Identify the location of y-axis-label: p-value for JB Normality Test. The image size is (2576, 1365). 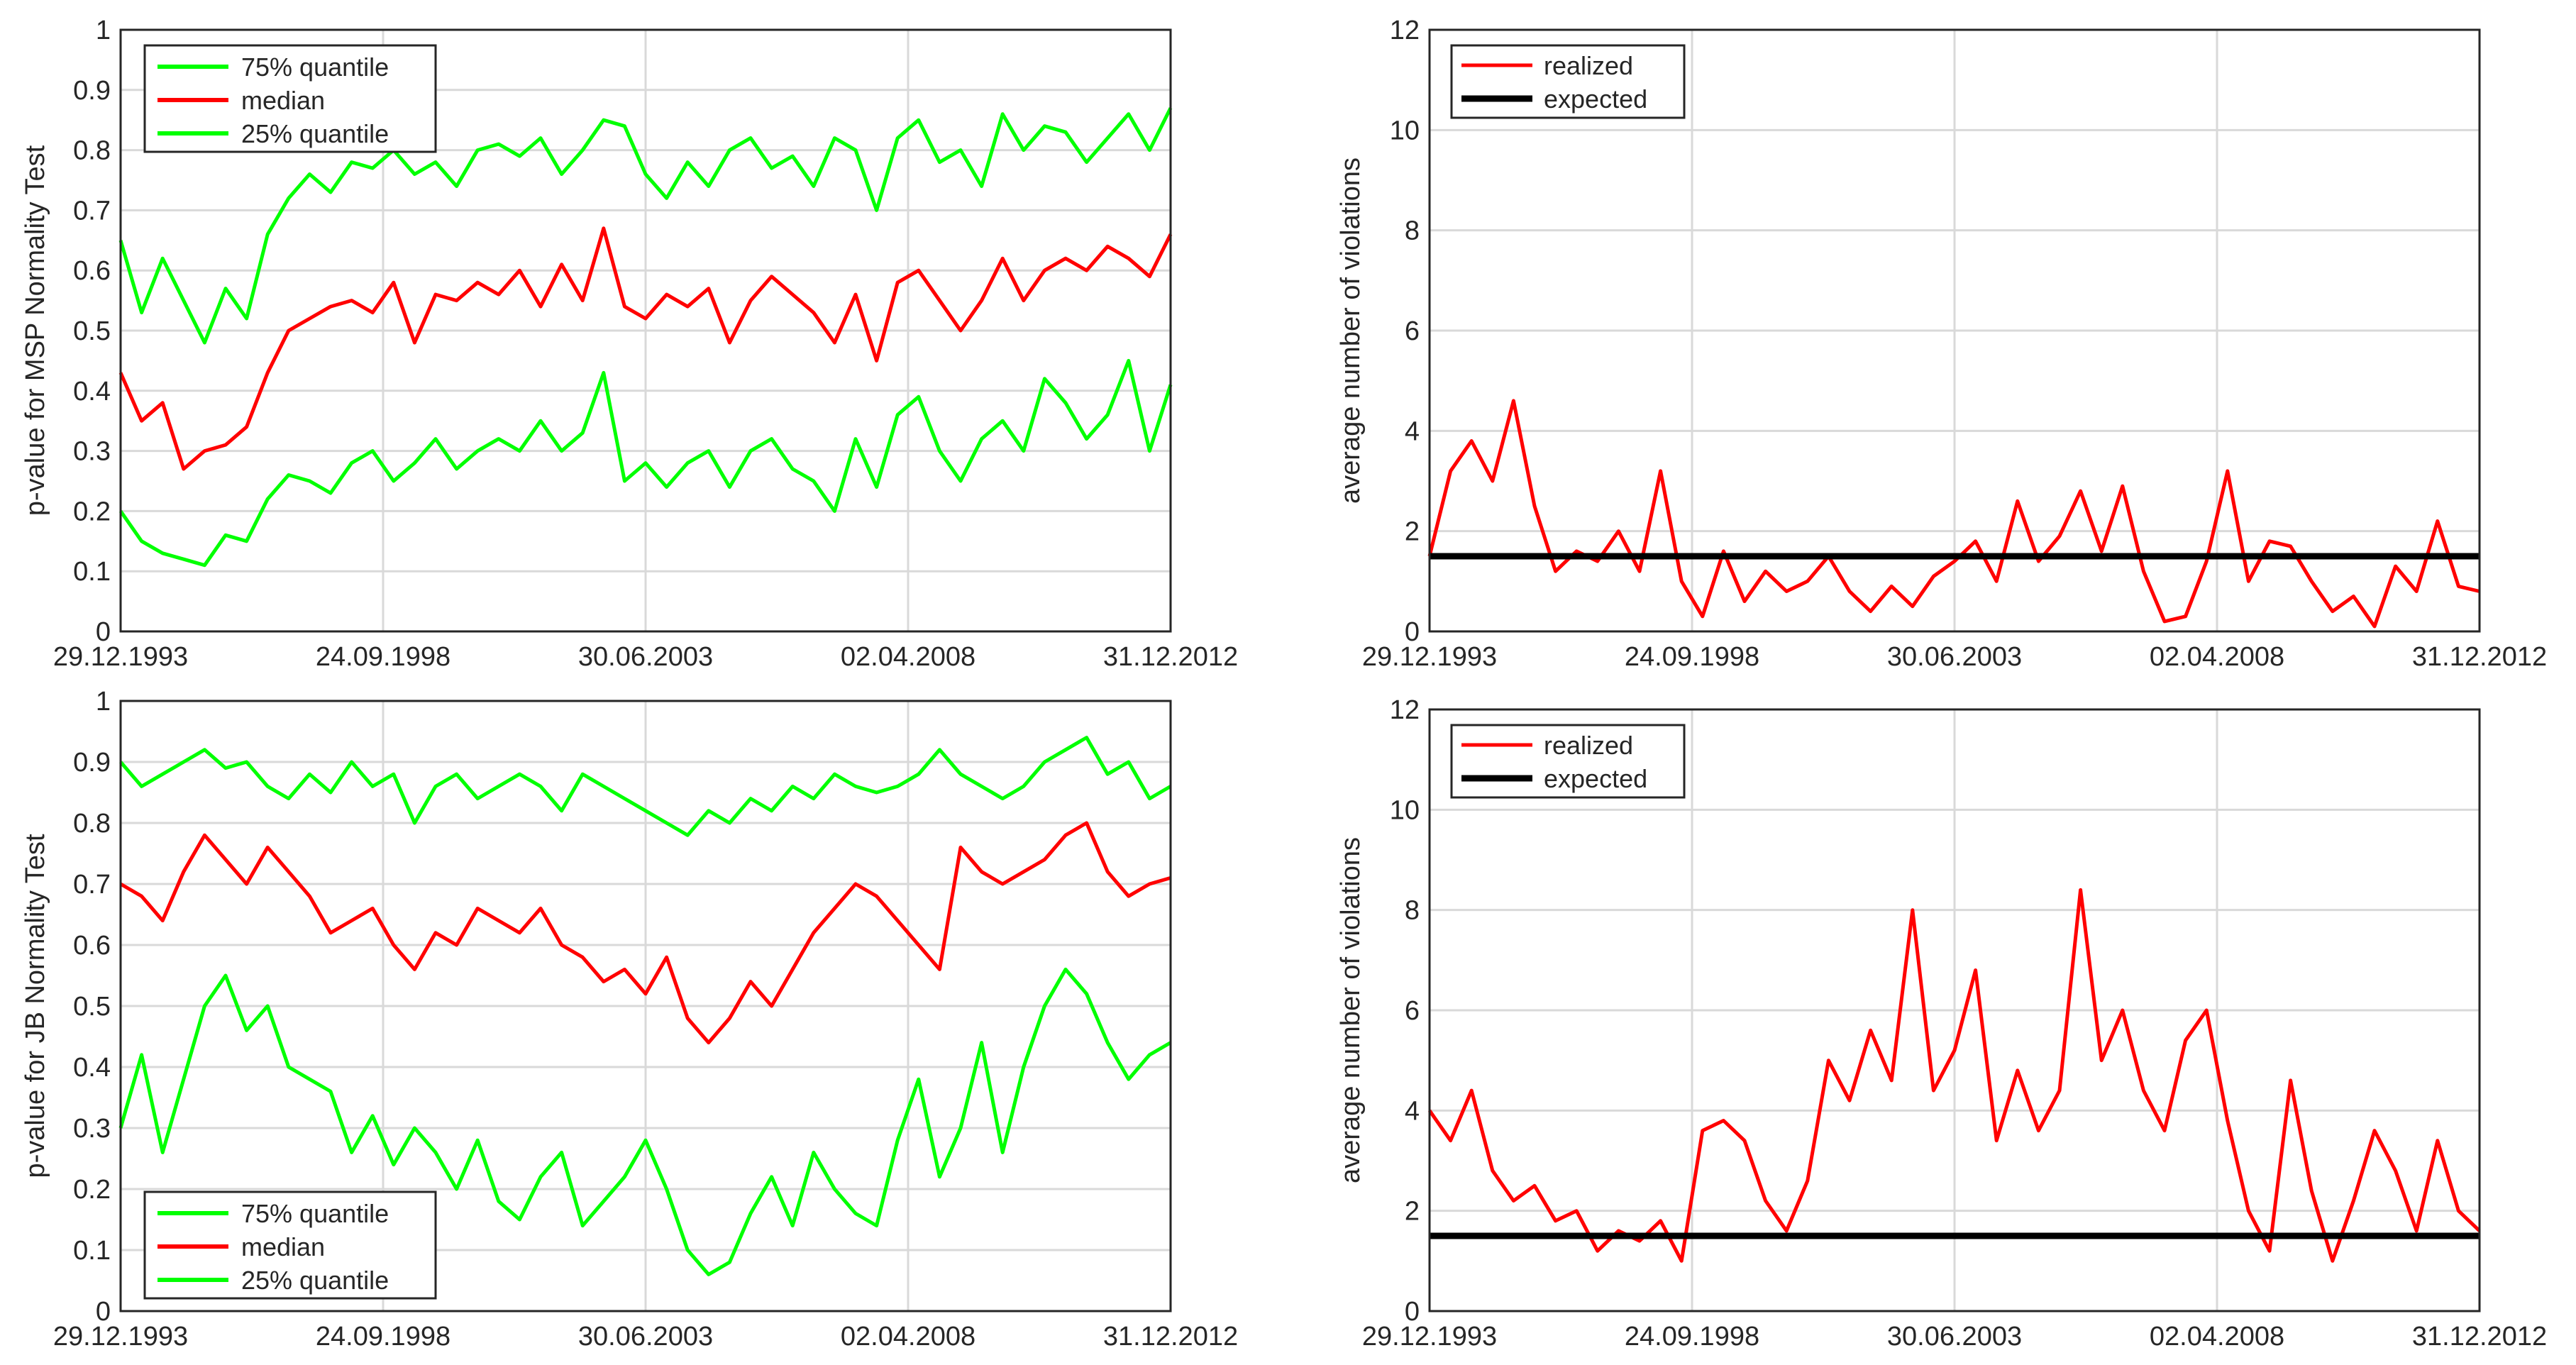
(35, 1006).